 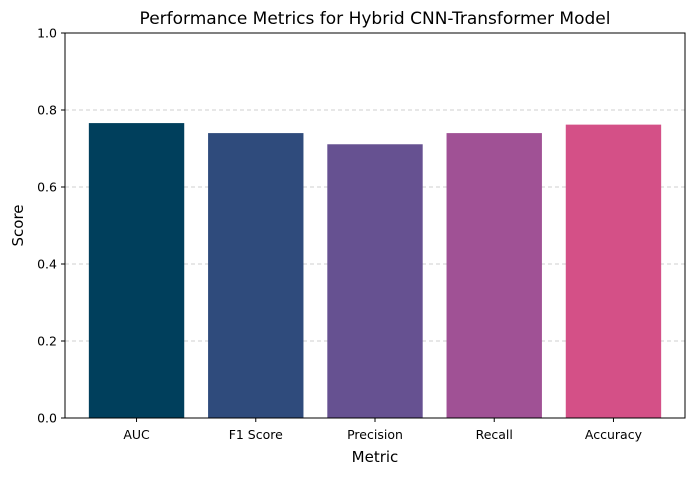 What do you see at coordinates (375, 457) in the screenshot?
I see `x-axis-label: Metric` at bounding box center [375, 457].